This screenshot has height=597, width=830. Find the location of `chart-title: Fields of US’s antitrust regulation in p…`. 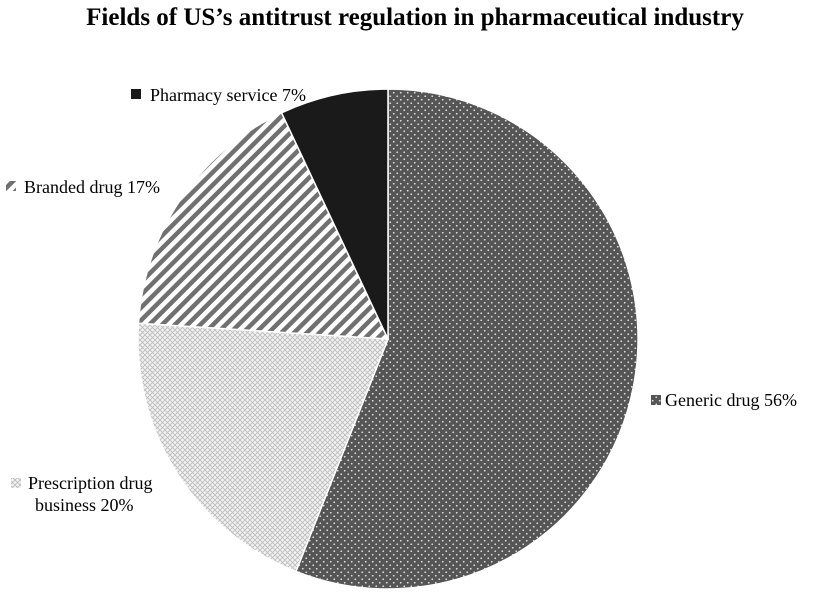

chart-title: Fields of US’s antitrust regulation in p… is located at coordinates (415, 17).